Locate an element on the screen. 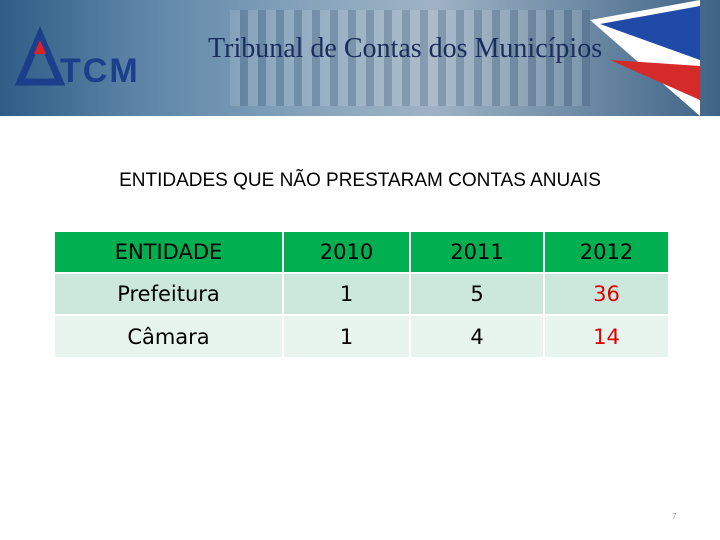 Image resolution: width=720 pixels, height=540 pixels. table-cell: 5 is located at coordinates (476, 293).